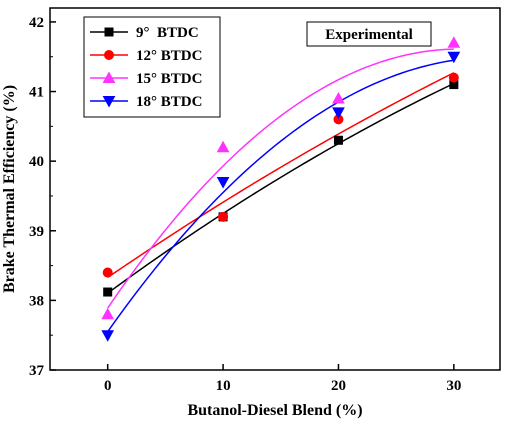 The height and width of the screenshot is (424, 505). What do you see at coordinates (36, 301) in the screenshot?
I see `y-tick-label: 38` at bounding box center [36, 301].